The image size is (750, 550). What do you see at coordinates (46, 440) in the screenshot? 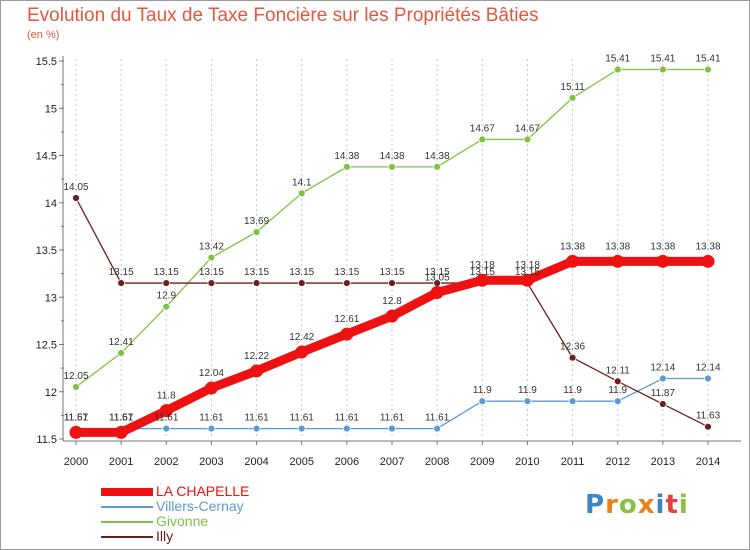
I see `y-tick-label: 11.5` at bounding box center [46, 440].